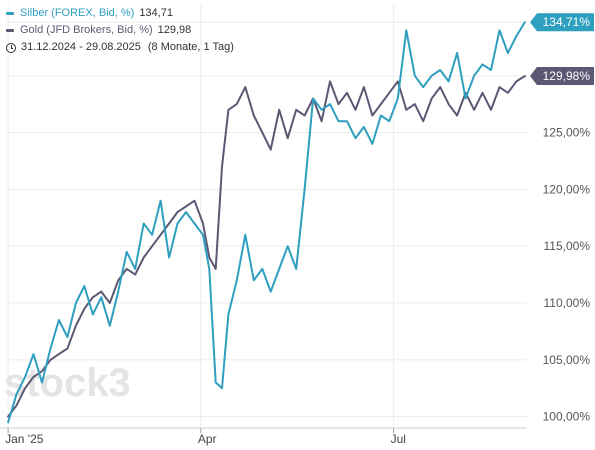 The image size is (595, 450). What do you see at coordinates (567, 417) in the screenshot?
I see `y-tick-label: 100,00%` at bounding box center [567, 417].